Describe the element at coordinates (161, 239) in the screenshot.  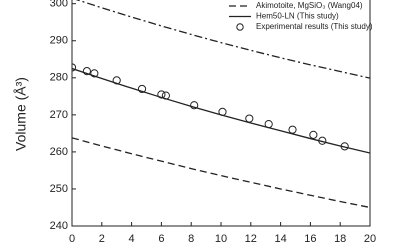
I see `x-tick-label: 6` at that location.